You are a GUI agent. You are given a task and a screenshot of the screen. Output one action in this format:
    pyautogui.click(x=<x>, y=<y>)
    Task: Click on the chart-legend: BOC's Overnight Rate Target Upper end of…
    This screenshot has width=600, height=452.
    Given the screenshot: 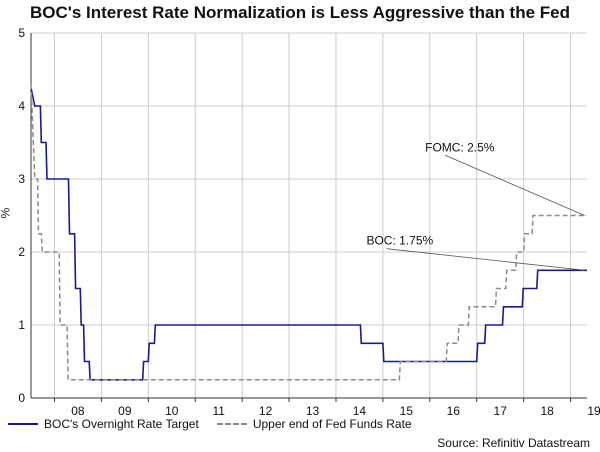 What is the action you would take?
    pyautogui.click(x=219, y=424)
    